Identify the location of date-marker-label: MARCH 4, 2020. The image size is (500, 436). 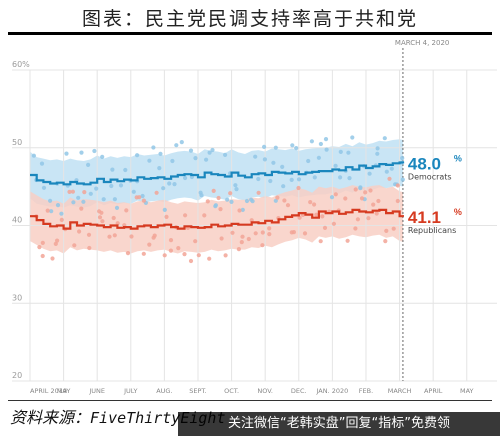
(422, 43).